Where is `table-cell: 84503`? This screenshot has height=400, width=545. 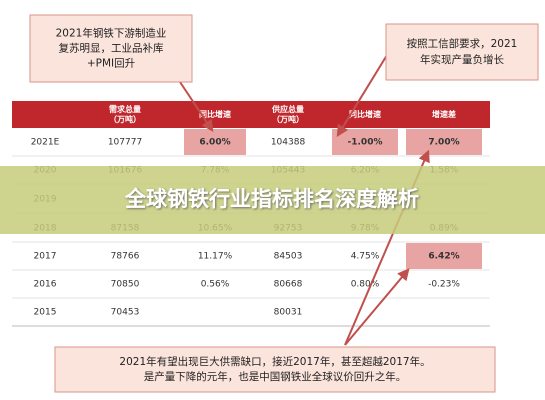 table-cell: 84503 is located at coordinates (288, 257).